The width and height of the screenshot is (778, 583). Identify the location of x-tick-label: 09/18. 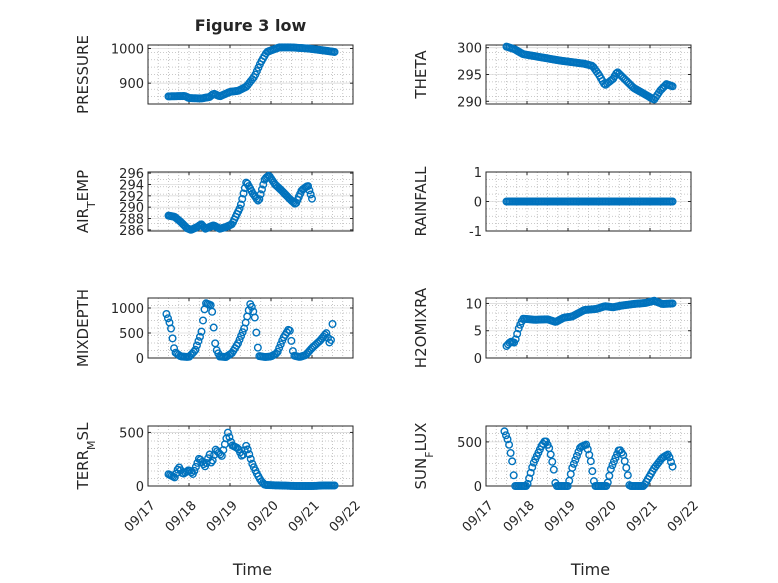
(519, 516).